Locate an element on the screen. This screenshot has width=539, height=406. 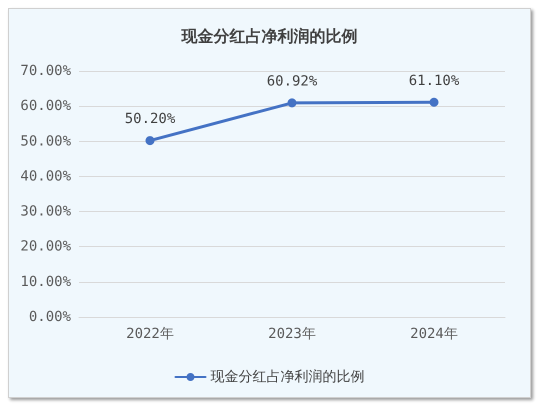
y-tick-label: 0.00% is located at coordinates (50, 317).